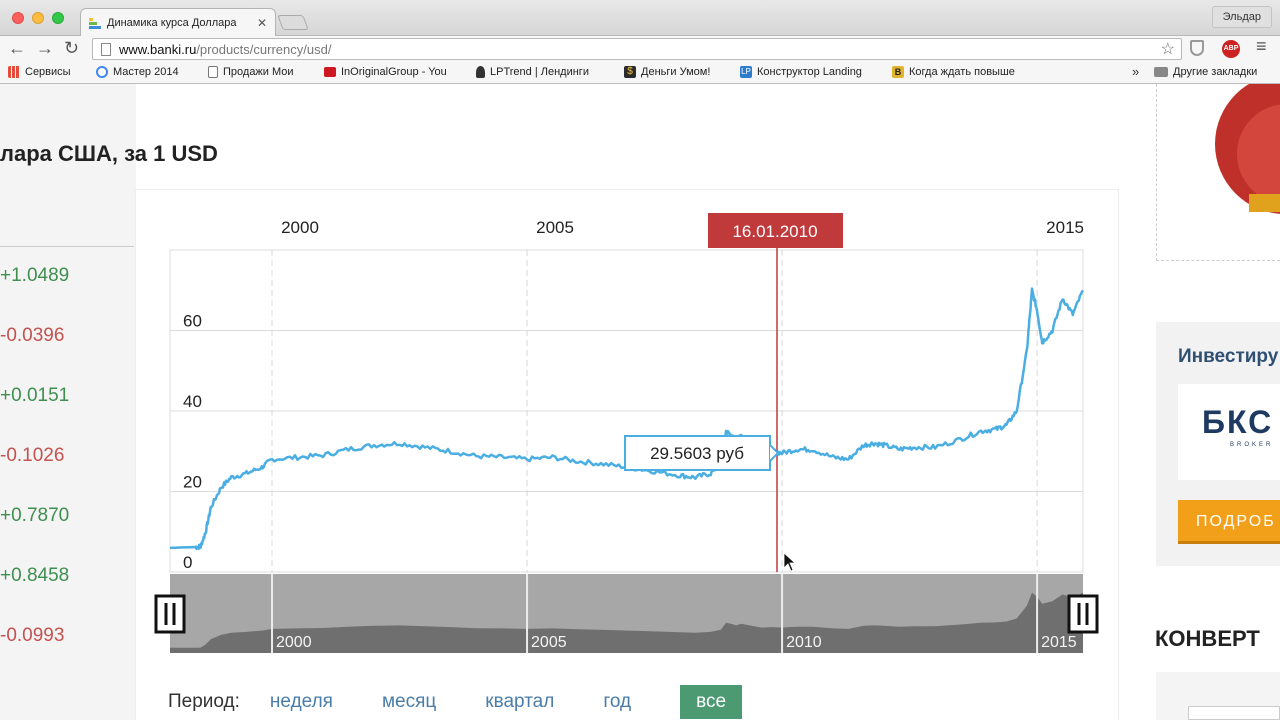 The image size is (1280, 720). I want to click on tab-close-icon: ✕, so click(261, 22).